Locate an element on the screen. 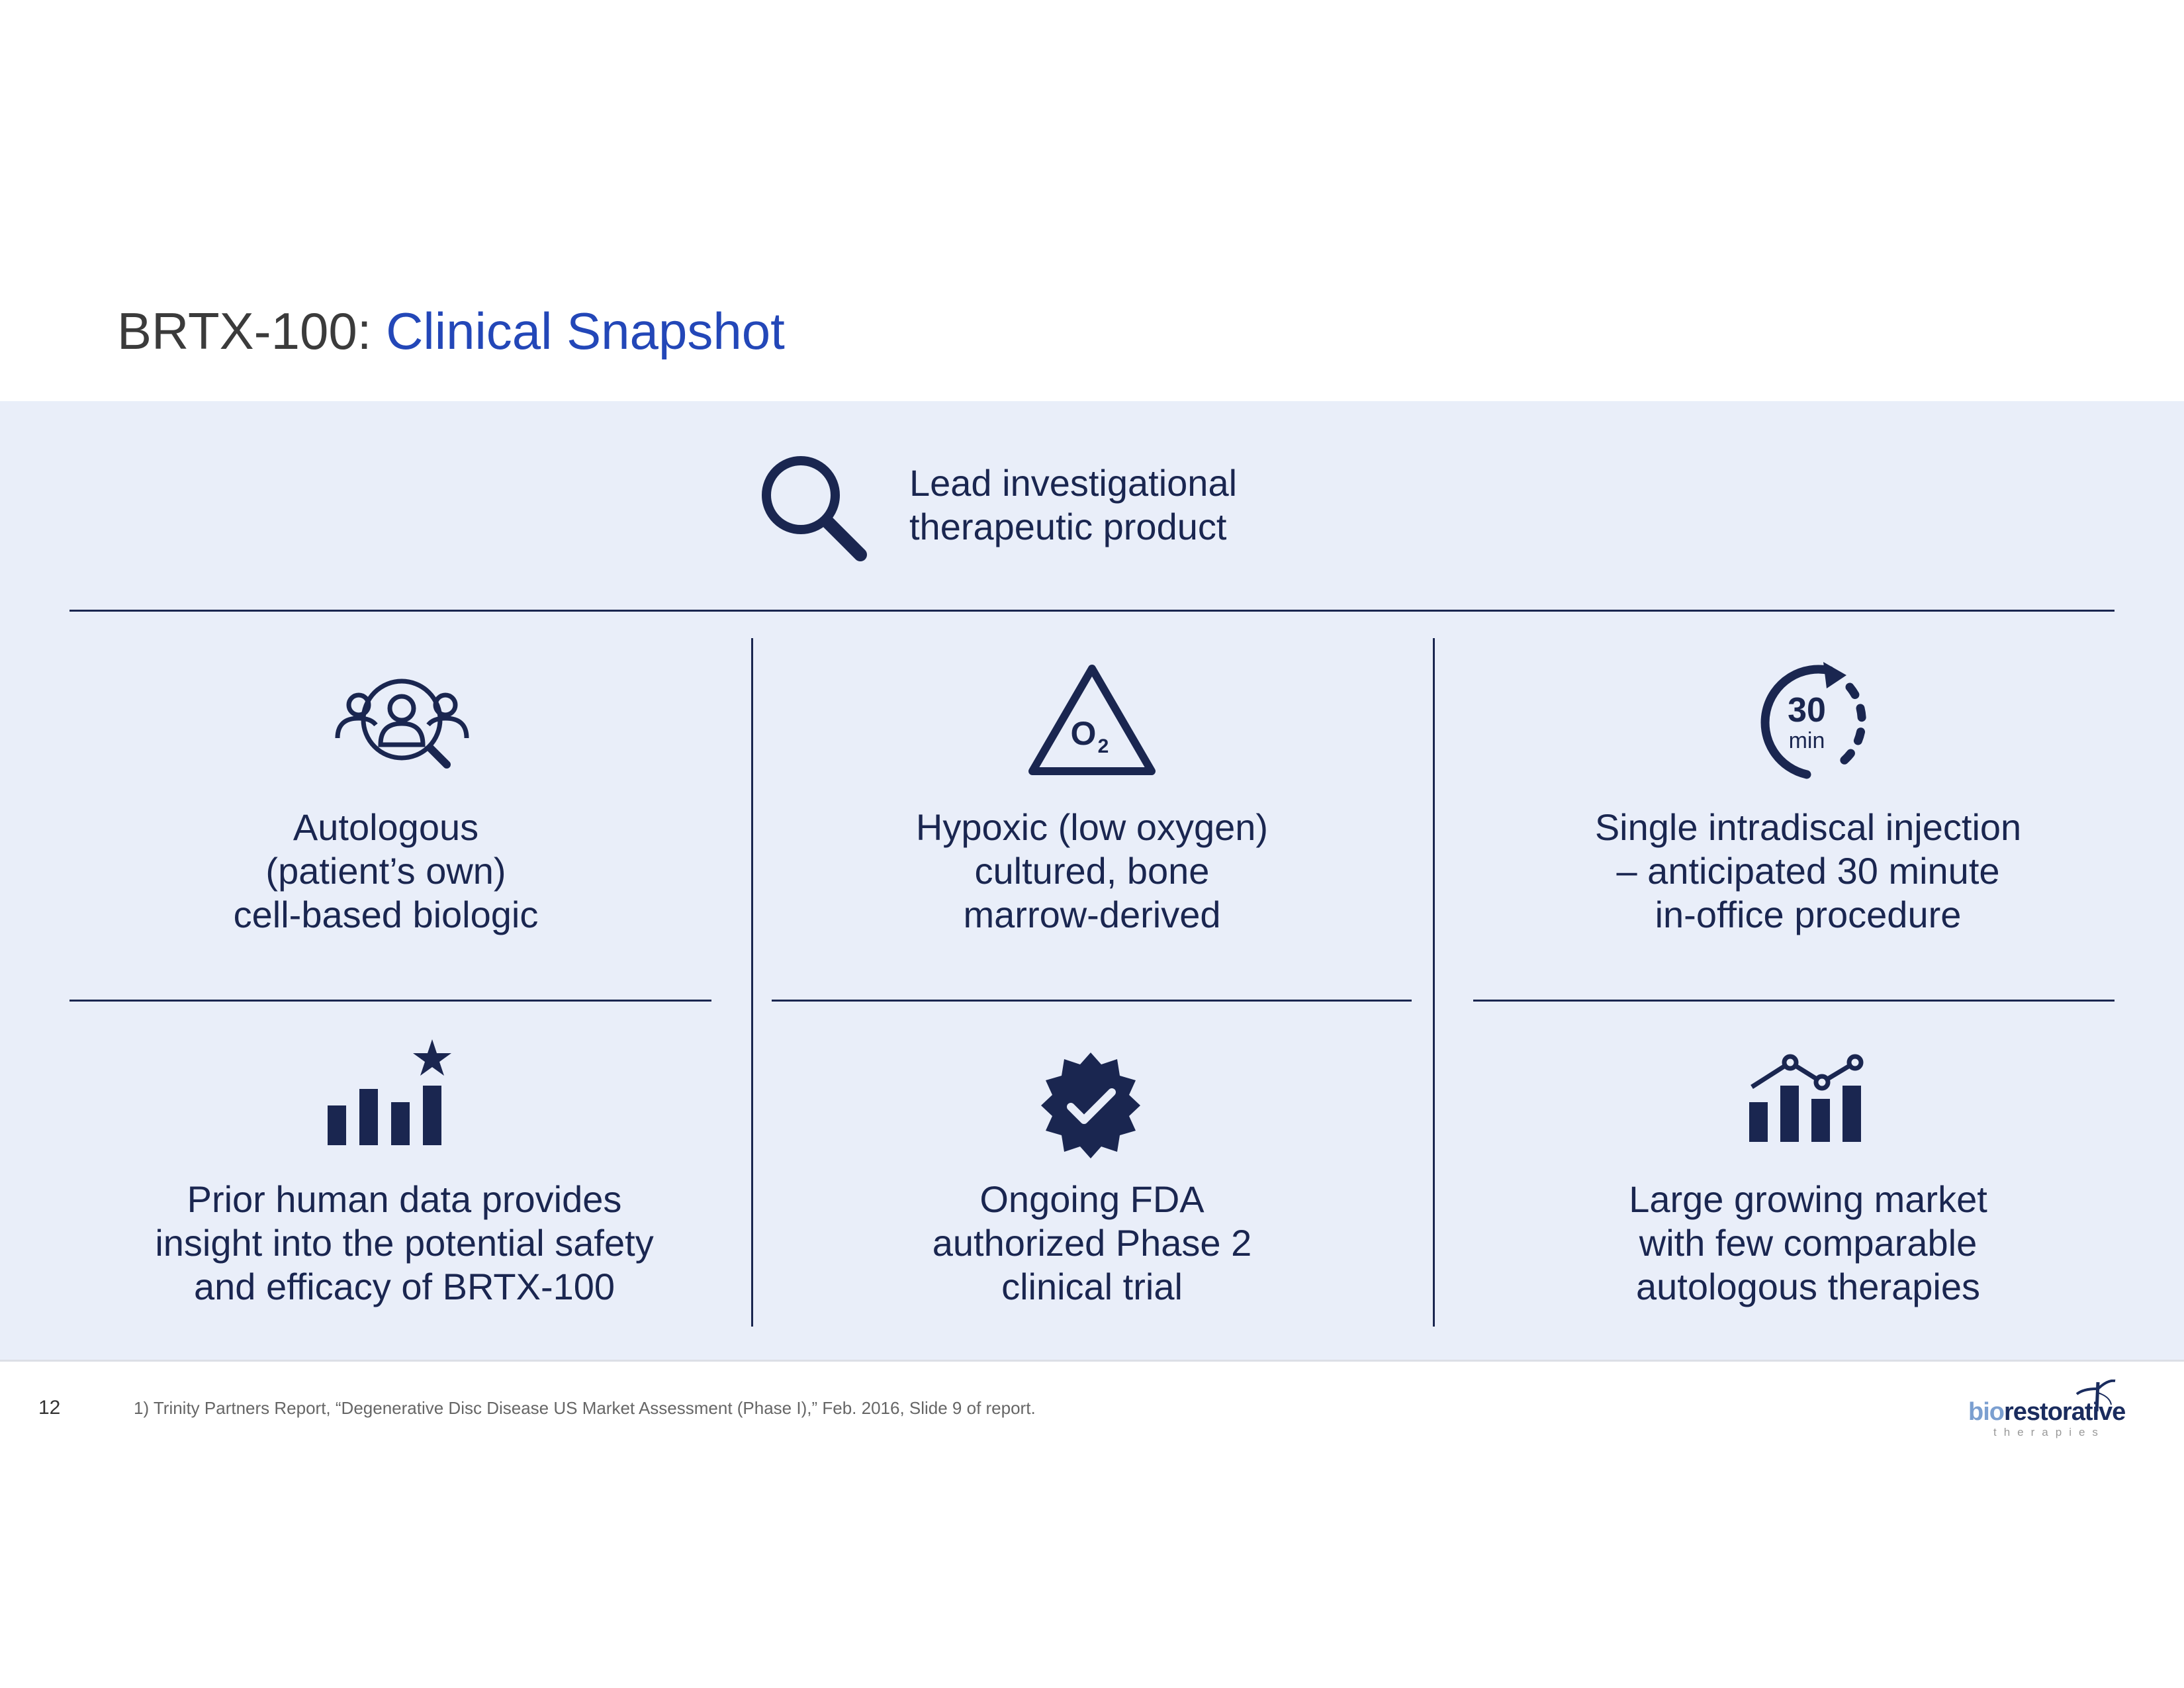 This screenshot has width=2184, height=1688. svg-text: 2 is located at coordinates (1103, 746).